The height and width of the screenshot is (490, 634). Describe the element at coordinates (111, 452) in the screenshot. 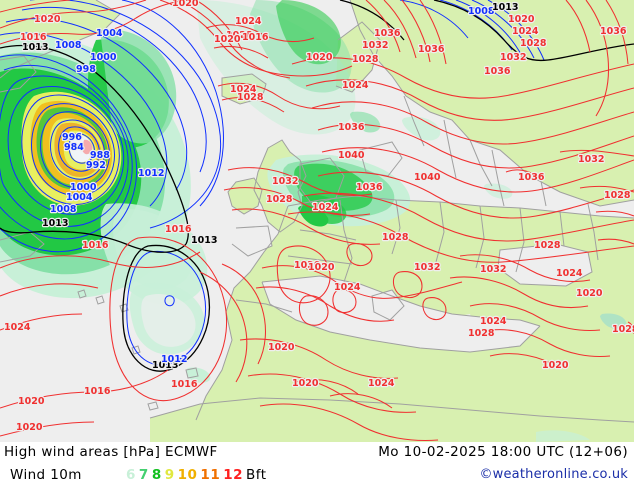

I see `map-title: High wind areas [hPa] ECMWF` at that location.